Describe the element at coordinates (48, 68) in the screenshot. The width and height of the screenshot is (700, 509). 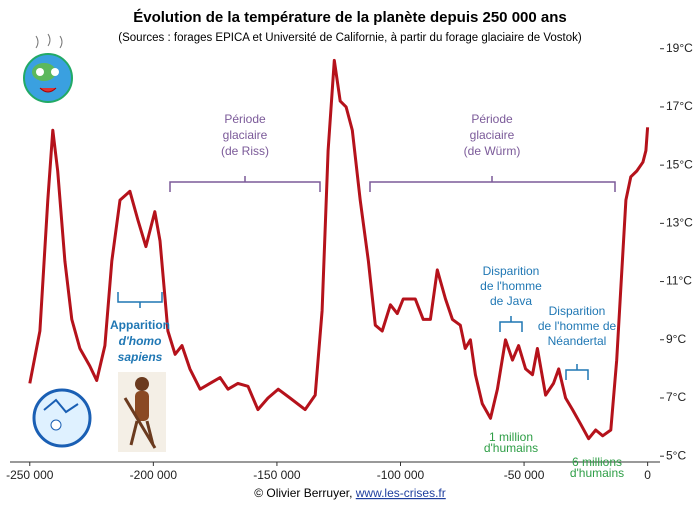
I see `hot-earth-icon` at that location.